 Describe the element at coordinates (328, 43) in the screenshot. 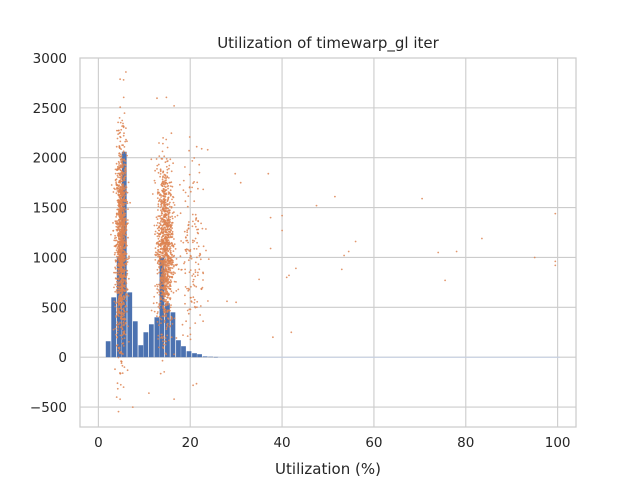

I see `chart-title: Utilization of timewarp_gl iter` at that location.